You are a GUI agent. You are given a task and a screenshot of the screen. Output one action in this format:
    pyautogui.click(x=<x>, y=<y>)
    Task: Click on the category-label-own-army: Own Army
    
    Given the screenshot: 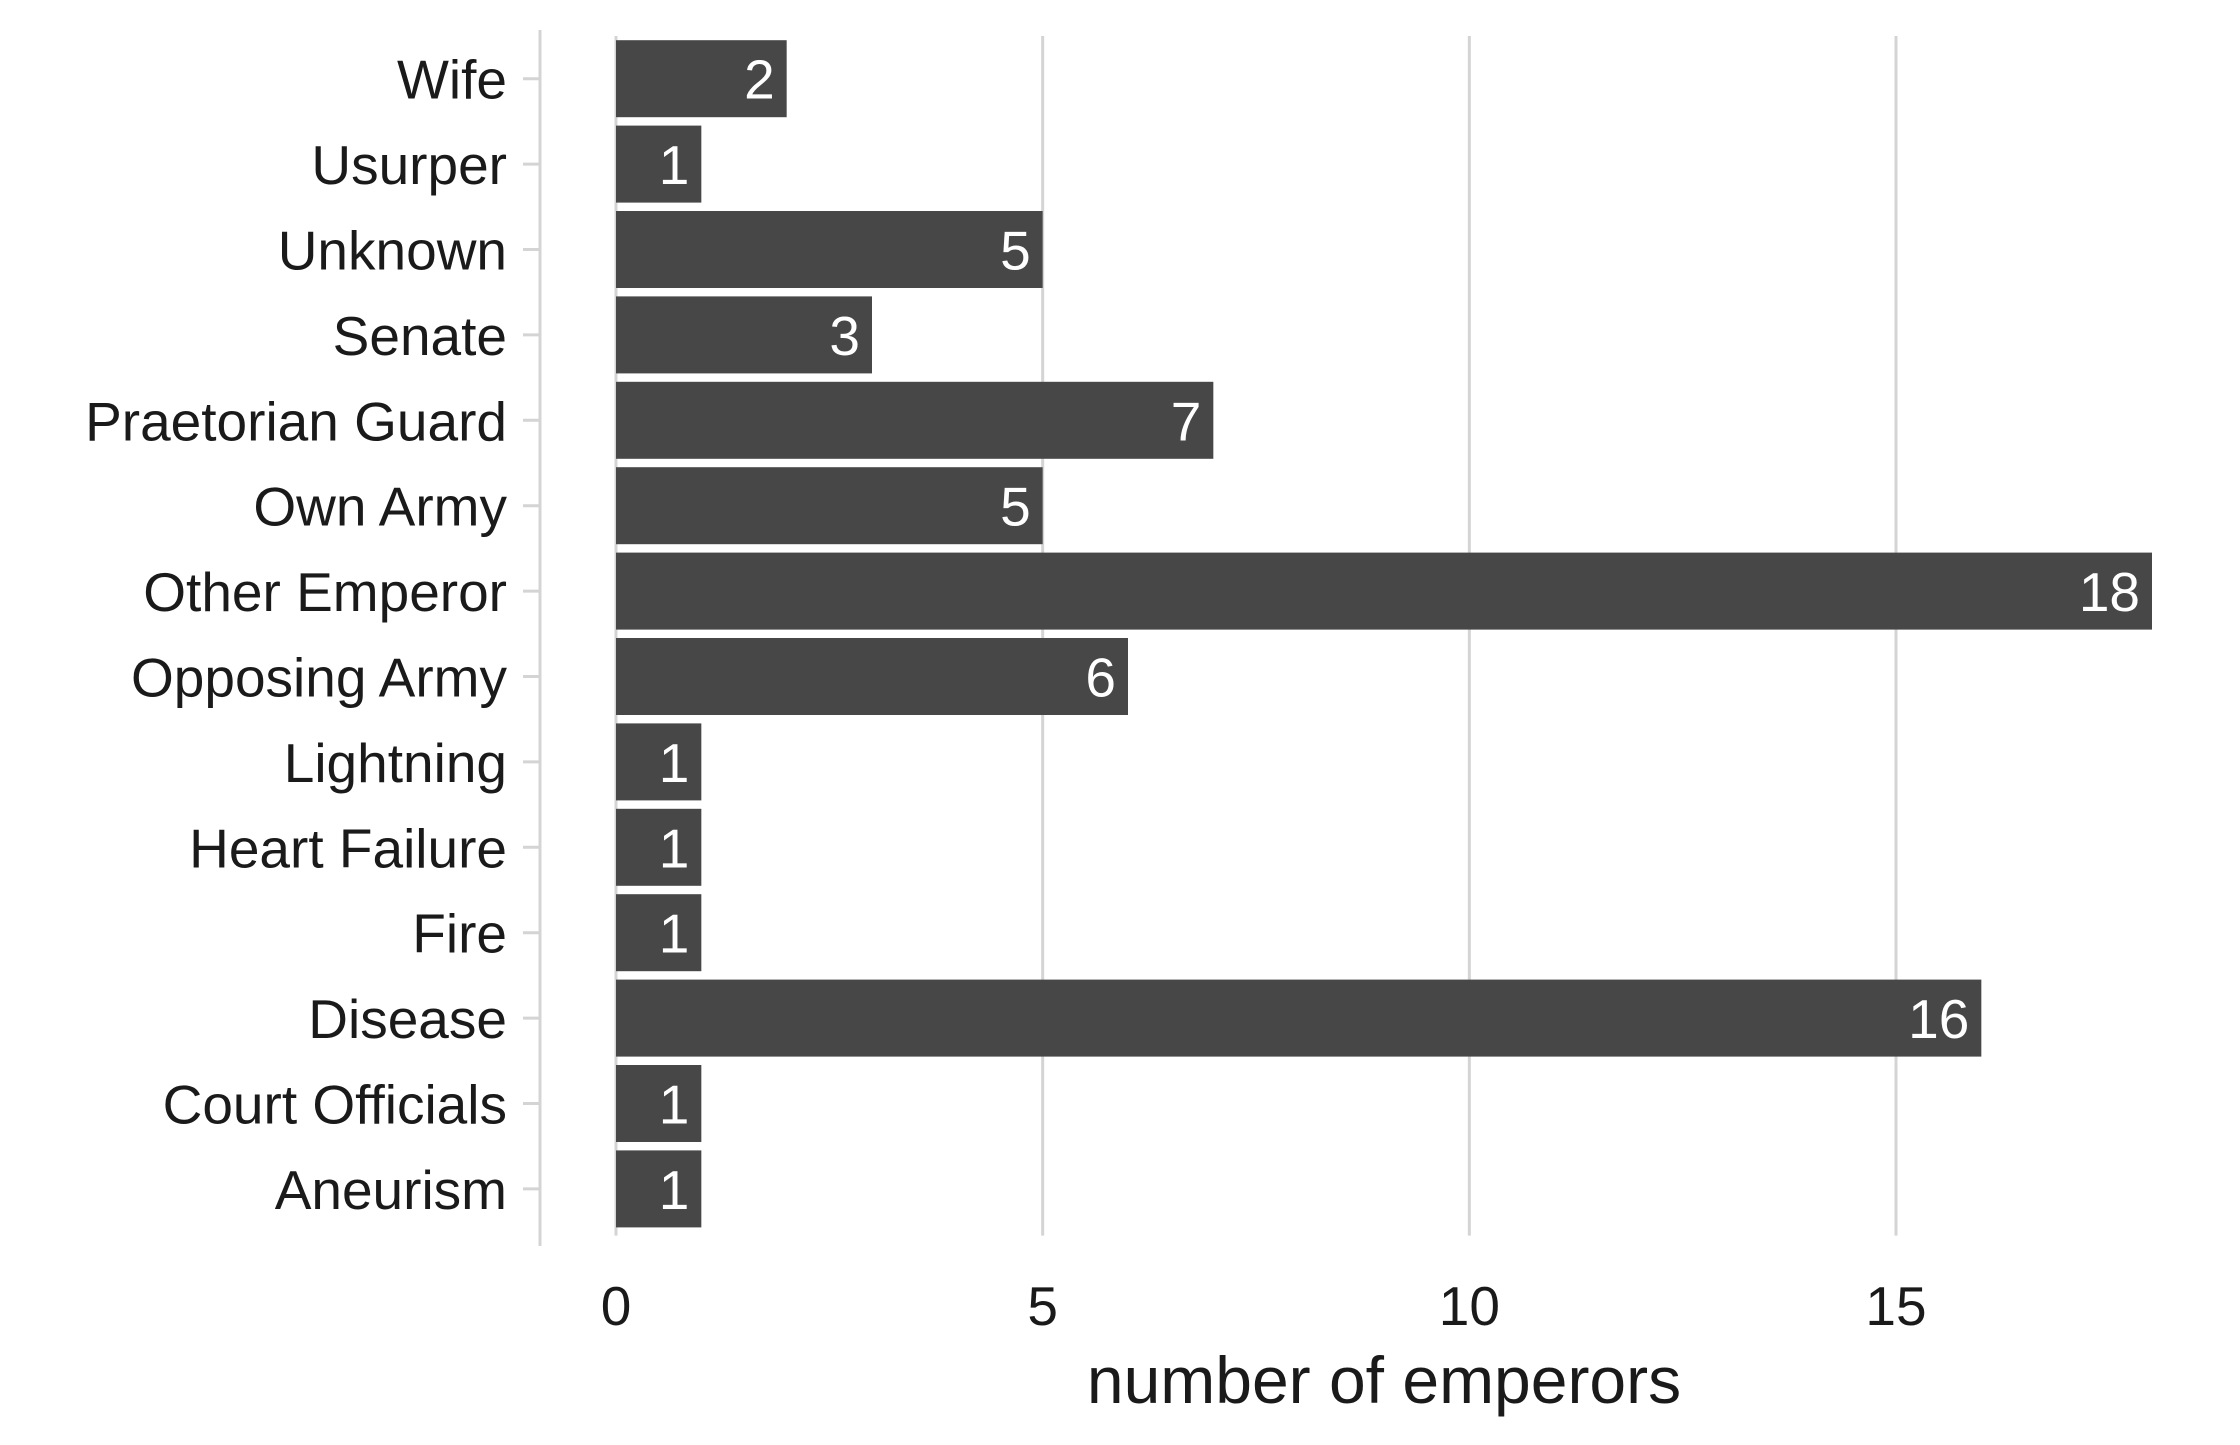 What is the action you would take?
    pyautogui.click(x=380, y=507)
    